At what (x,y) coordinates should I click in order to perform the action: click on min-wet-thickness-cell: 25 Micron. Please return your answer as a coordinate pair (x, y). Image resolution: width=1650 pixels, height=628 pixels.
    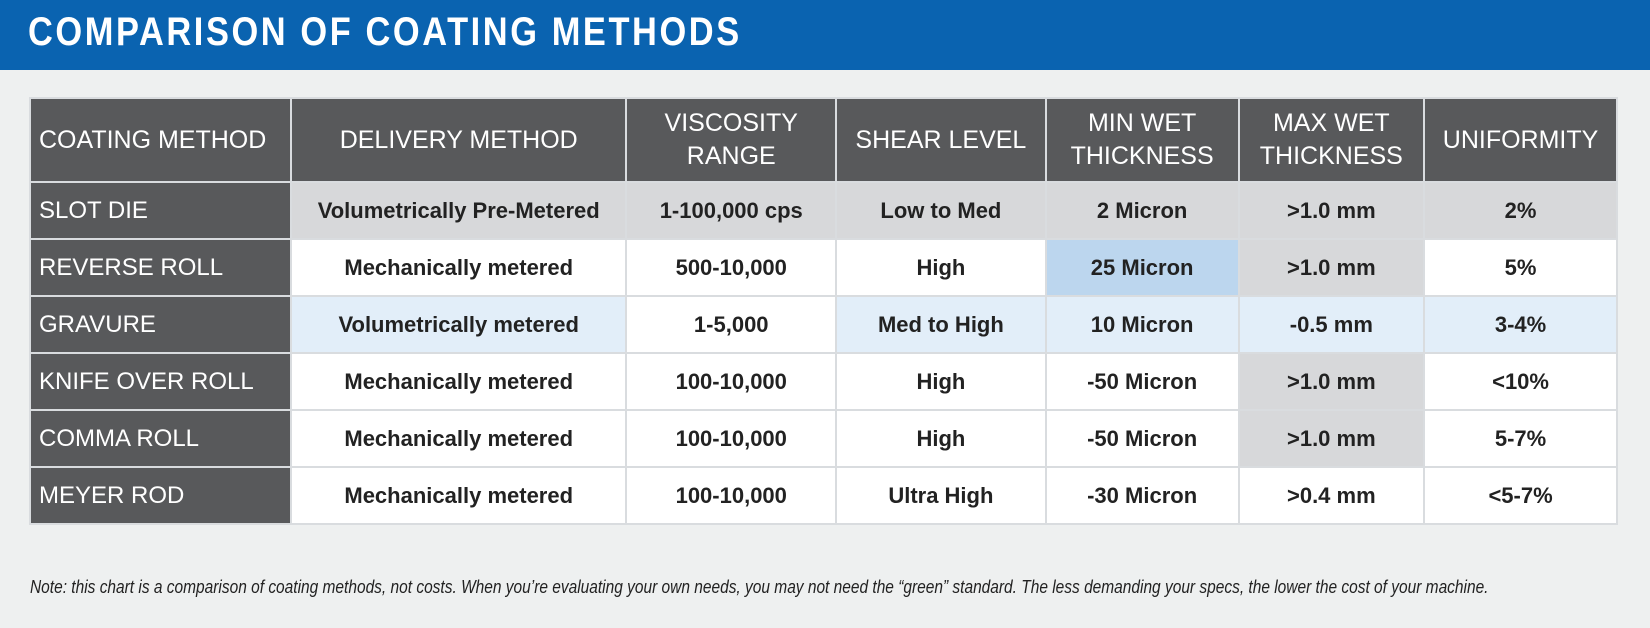
    Looking at the image, I should click on (1142, 267).